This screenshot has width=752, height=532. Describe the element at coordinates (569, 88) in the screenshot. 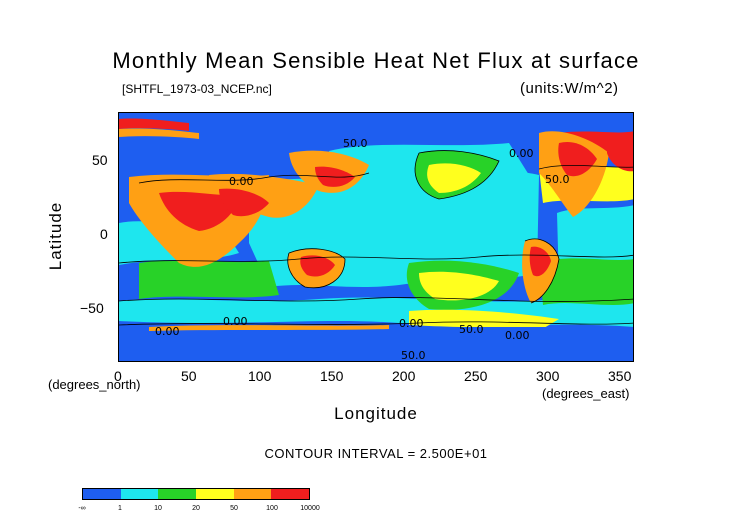

I see `units-label: (units:W/m^2)` at that location.